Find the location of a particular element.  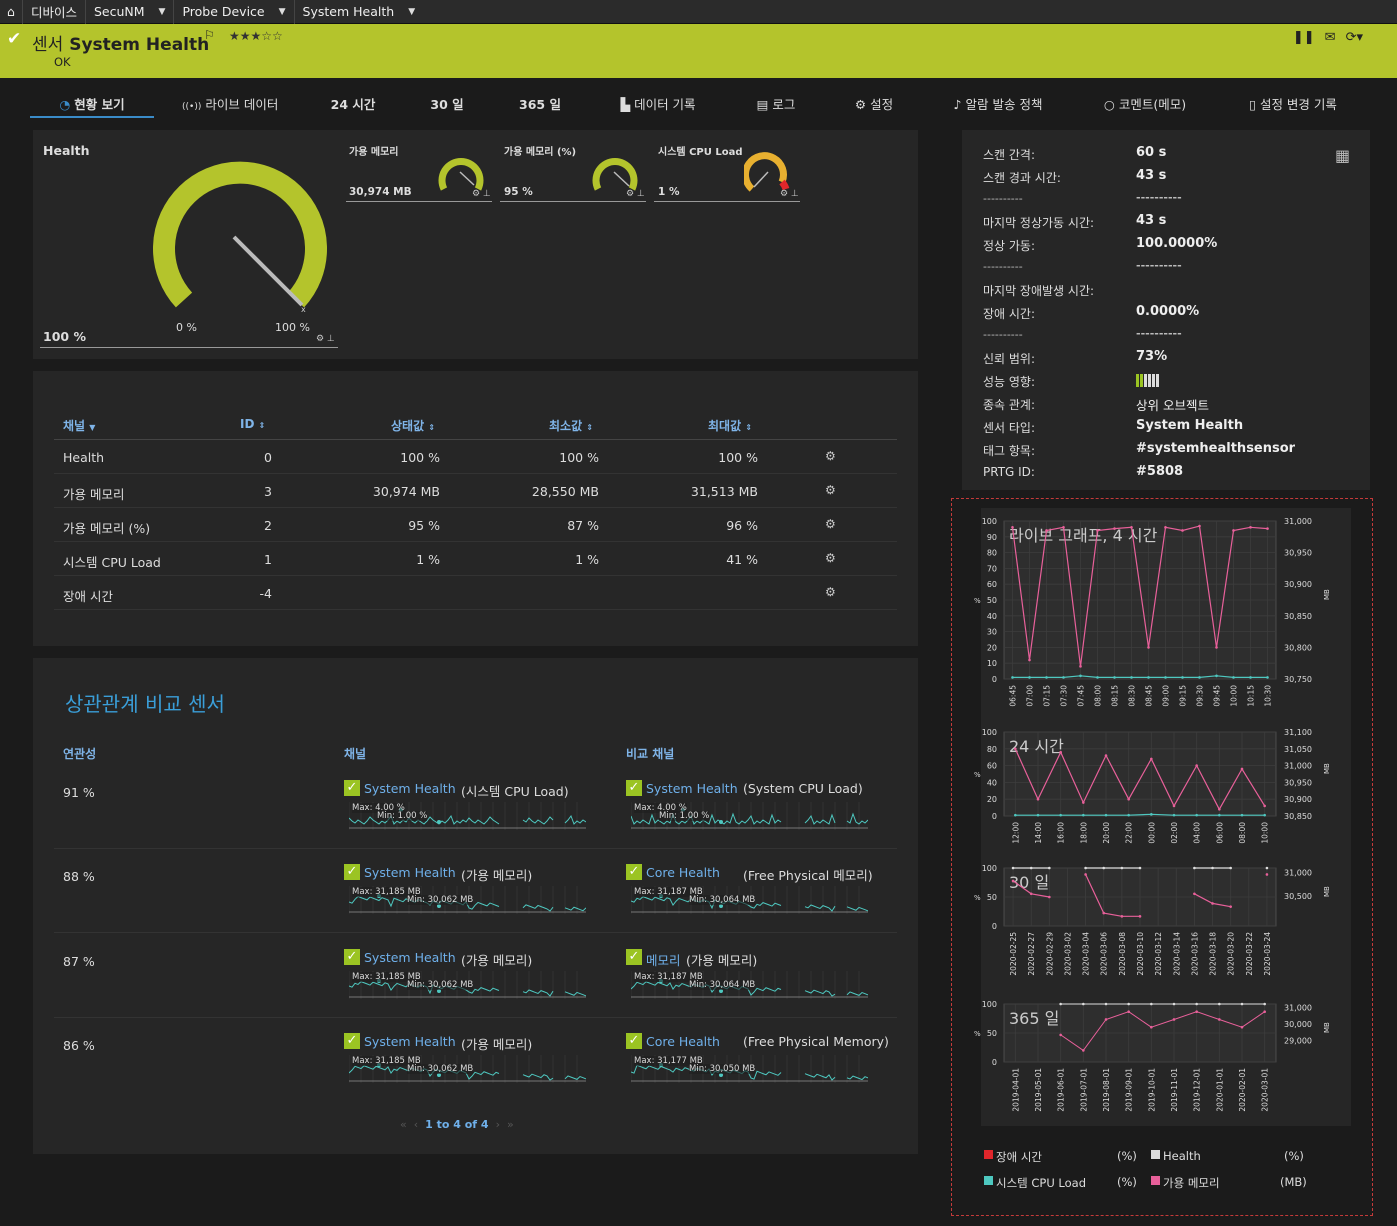

tab-notifications: ♪ 알람 발송 정책 is located at coordinates (998, 106).